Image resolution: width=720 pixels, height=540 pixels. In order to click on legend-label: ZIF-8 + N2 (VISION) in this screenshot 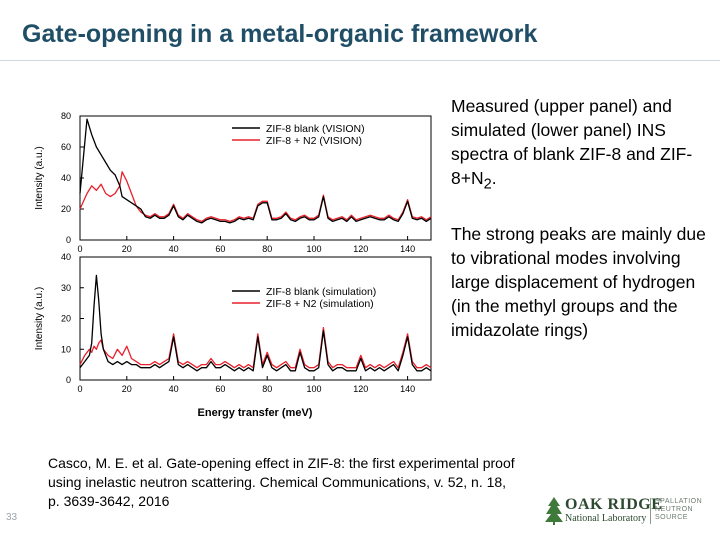, I will do `click(314, 141)`.